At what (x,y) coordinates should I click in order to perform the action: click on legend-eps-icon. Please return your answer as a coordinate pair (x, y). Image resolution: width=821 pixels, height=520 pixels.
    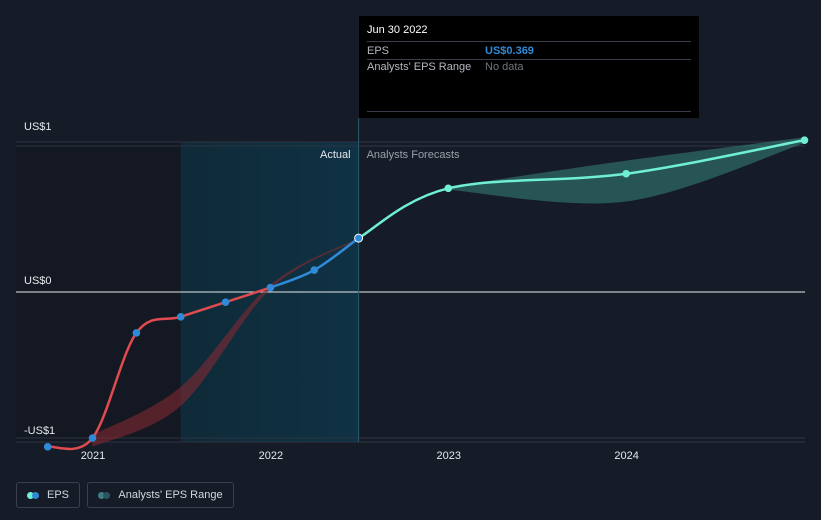
    Looking at the image, I should click on (32, 495).